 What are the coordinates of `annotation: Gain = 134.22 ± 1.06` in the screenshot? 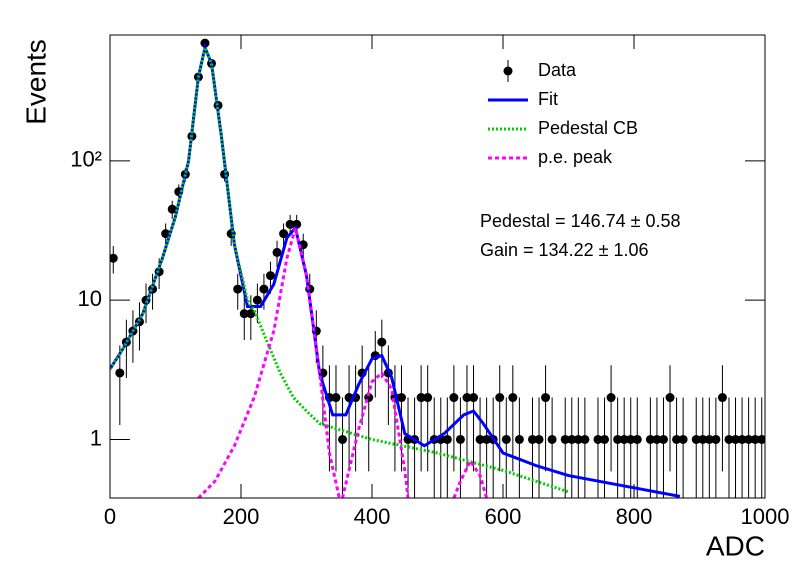 It's located at (564, 250).